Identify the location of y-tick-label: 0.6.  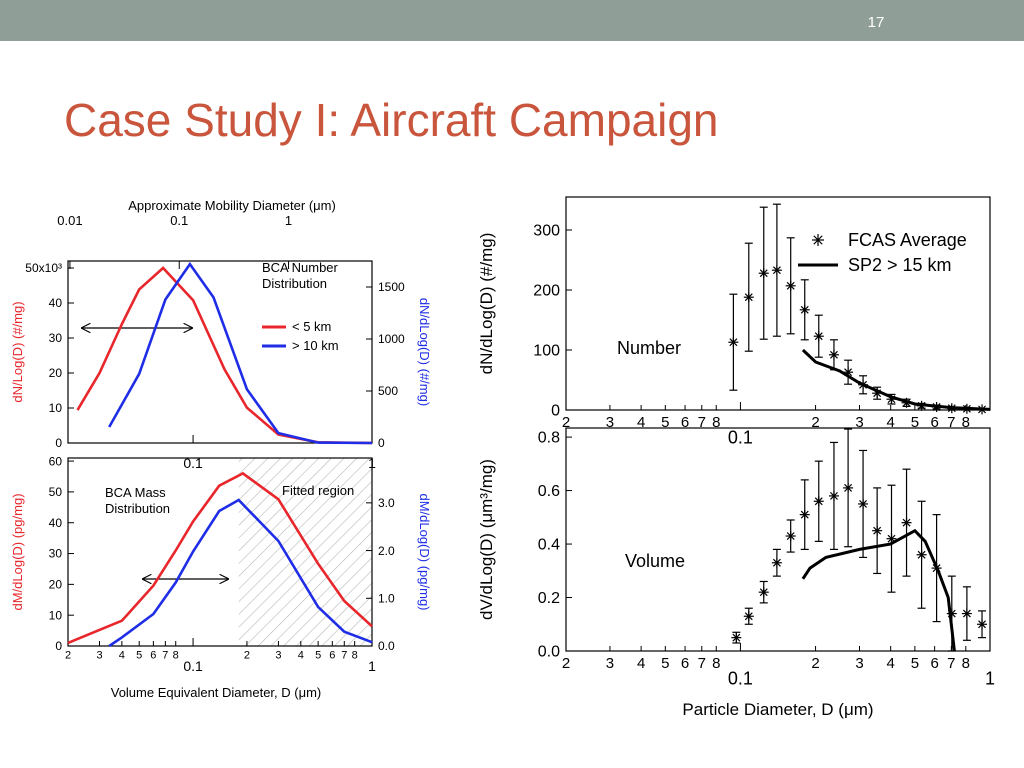
(549, 491).